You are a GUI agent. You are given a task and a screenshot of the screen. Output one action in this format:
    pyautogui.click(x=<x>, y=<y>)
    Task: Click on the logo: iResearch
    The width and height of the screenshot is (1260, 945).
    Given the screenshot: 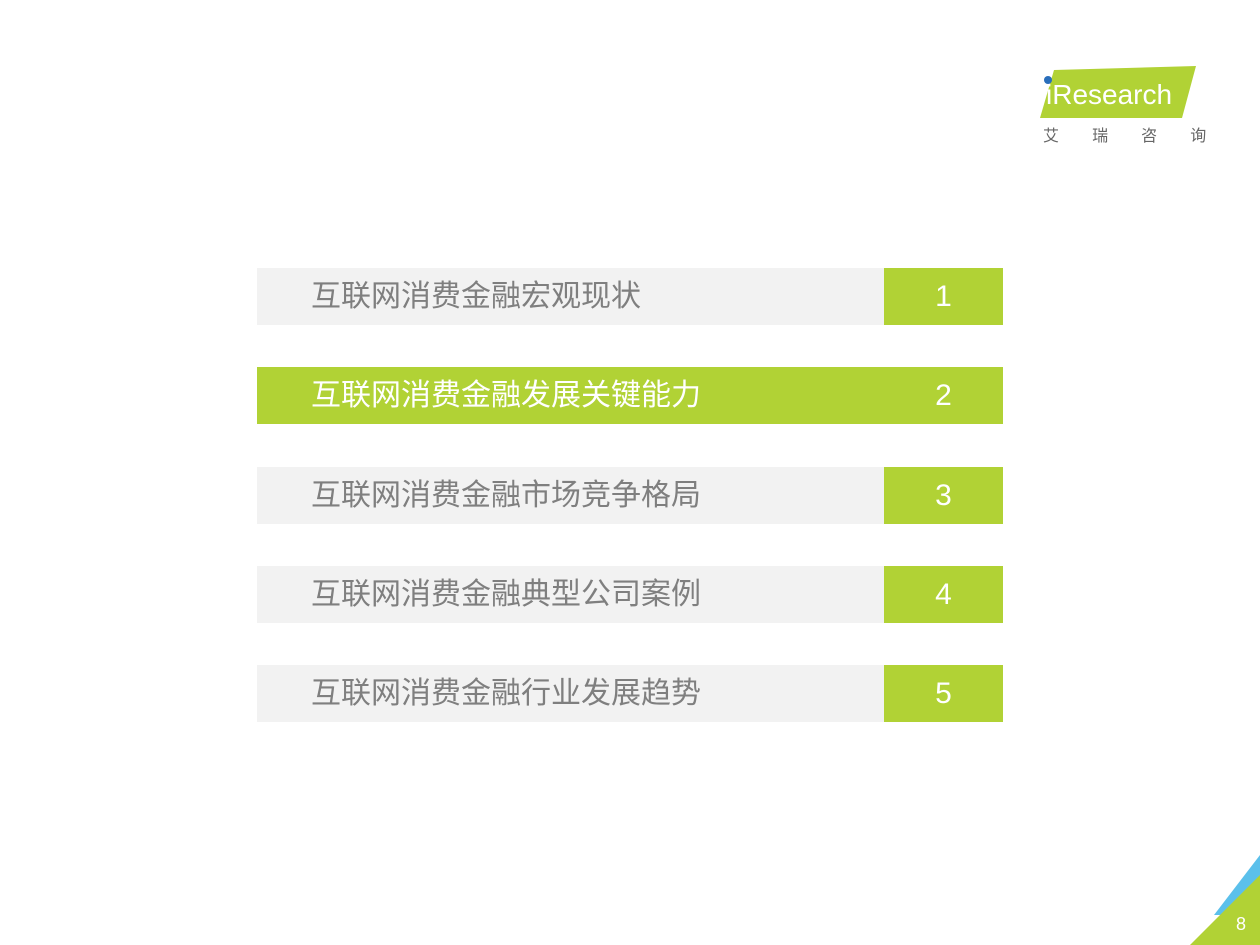 What is the action you would take?
    pyautogui.click(x=1118, y=92)
    